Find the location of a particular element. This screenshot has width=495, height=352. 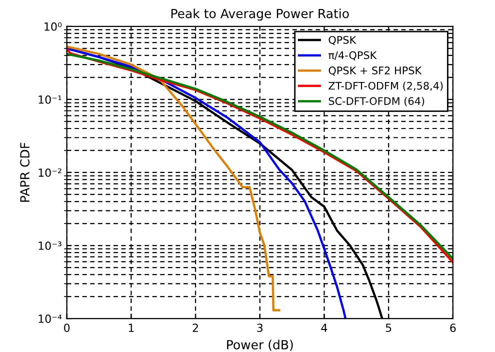

x-tick-label: 5 is located at coordinates (389, 328).